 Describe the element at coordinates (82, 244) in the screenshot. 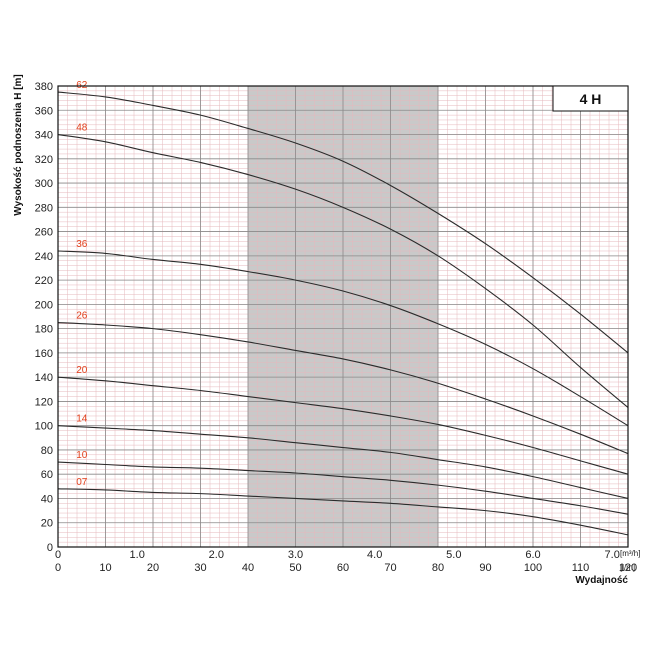

I see `series-label-36: 36` at that location.